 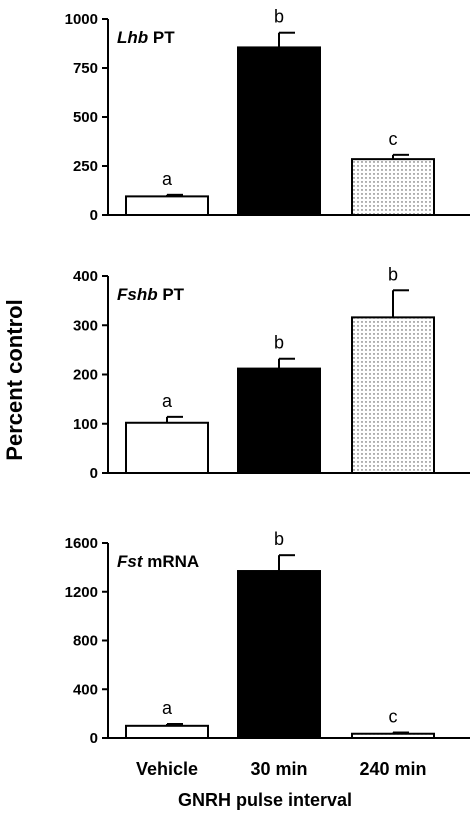 I want to click on x-axis-title: GNRH pulse interval, so click(x=265, y=800).